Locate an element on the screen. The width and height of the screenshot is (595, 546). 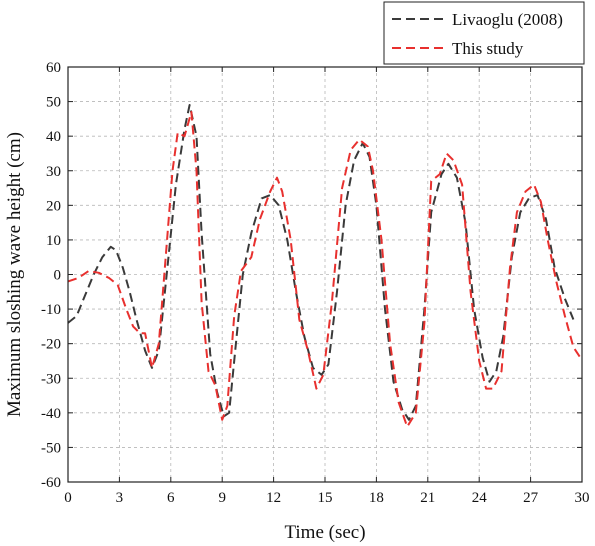
y-tick-label: -30 is located at coordinates (51, 379).